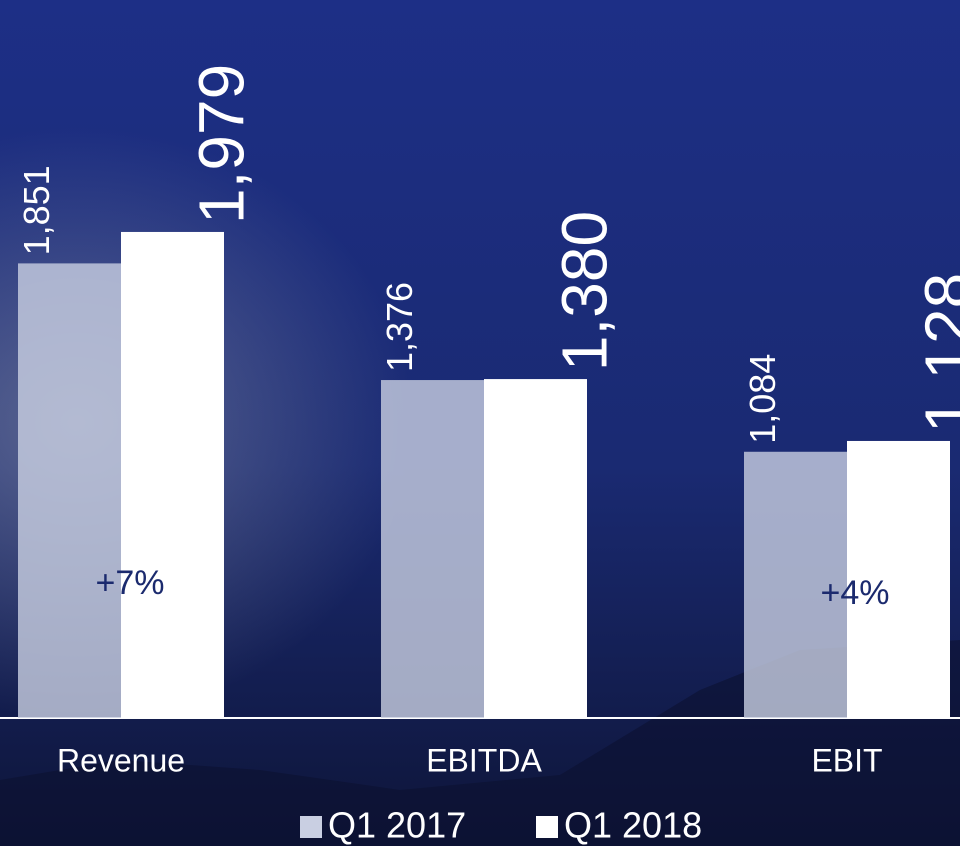 This screenshot has height=846, width=960. What do you see at coordinates (121, 760) in the screenshot?
I see `x-tick-label: Revenue` at bounding box center [121, 760].